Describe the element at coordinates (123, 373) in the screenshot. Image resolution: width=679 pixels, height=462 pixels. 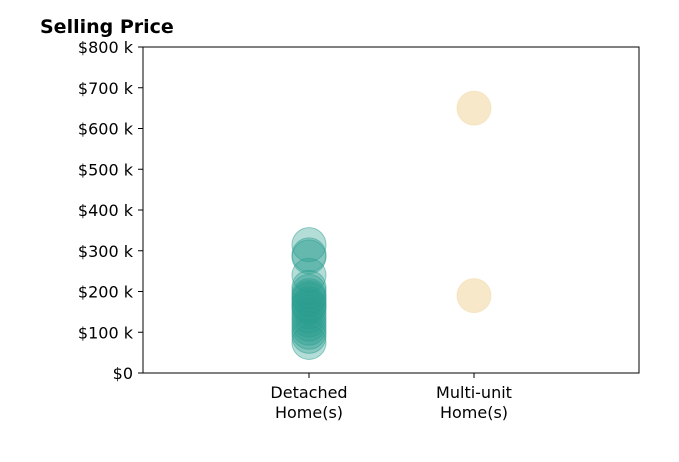
I see `y-tick-label: $0` at that location.